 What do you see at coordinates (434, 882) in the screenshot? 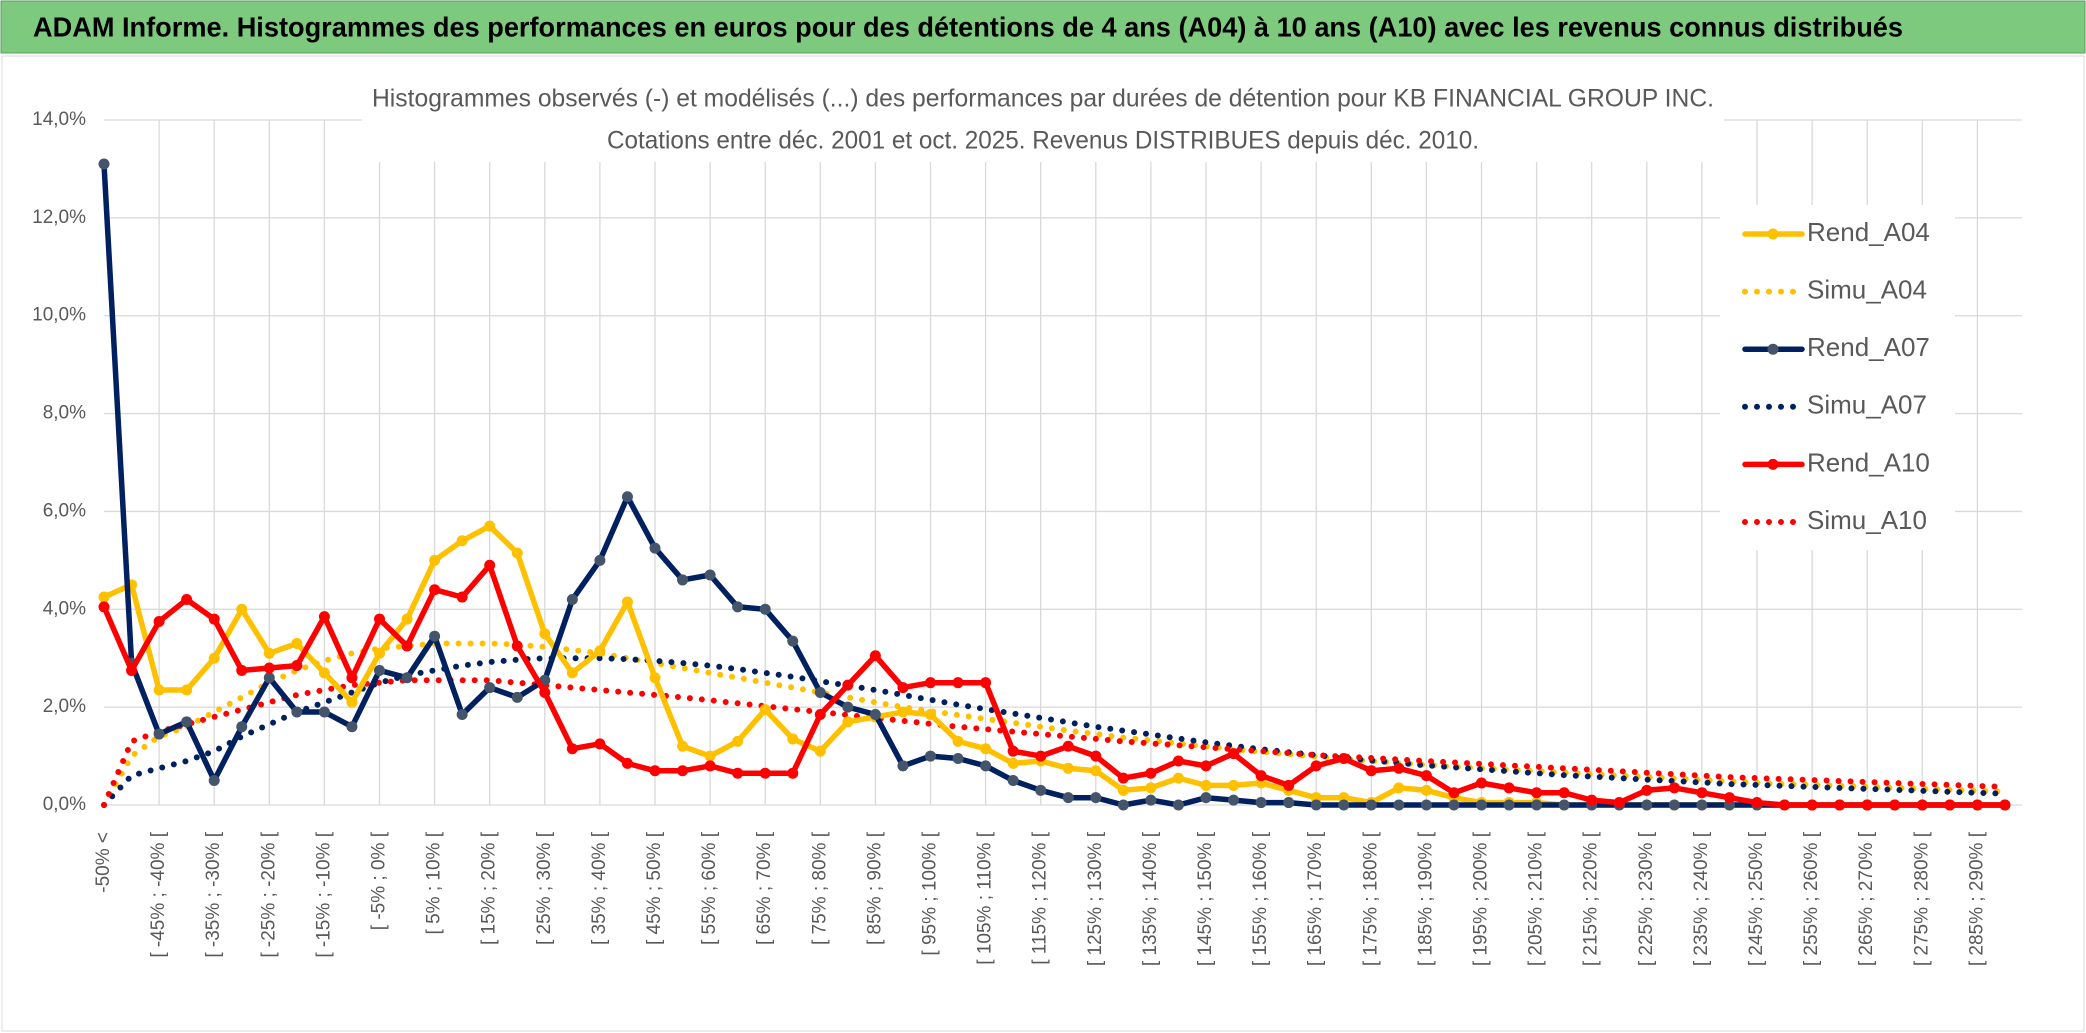
I see `x-tick-label: [ 5% ; 10% [` at bounding box center [434, 882].